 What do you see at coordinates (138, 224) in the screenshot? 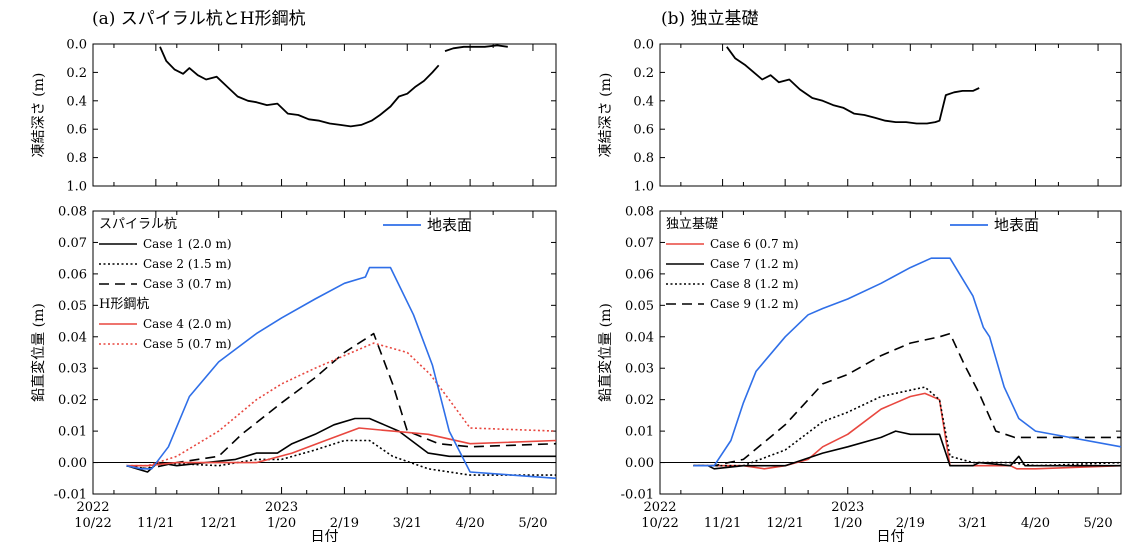
I see `legend-group-header: スパイラル杭` at bounding box center [138, 224].